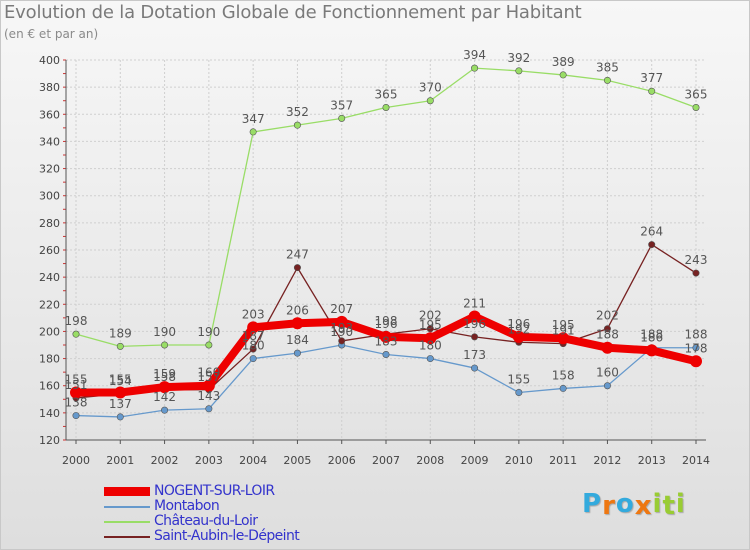 The width and height of the screenshot is (750, 550). Describe the element at coordinates (49, 114) in the screenshot. I see `y-tick-label: 360` at that location.